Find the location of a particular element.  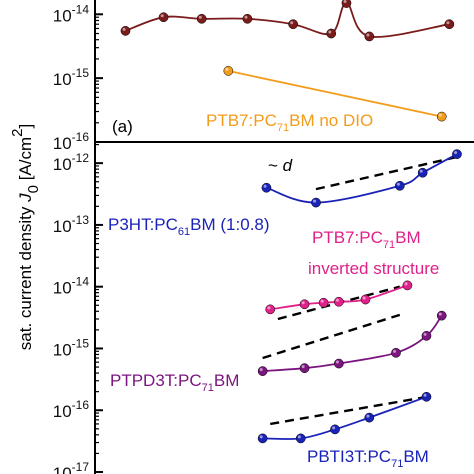

series-label-pbti3t: PBTI3T:PC71BM is located at coordinates (368, 458).